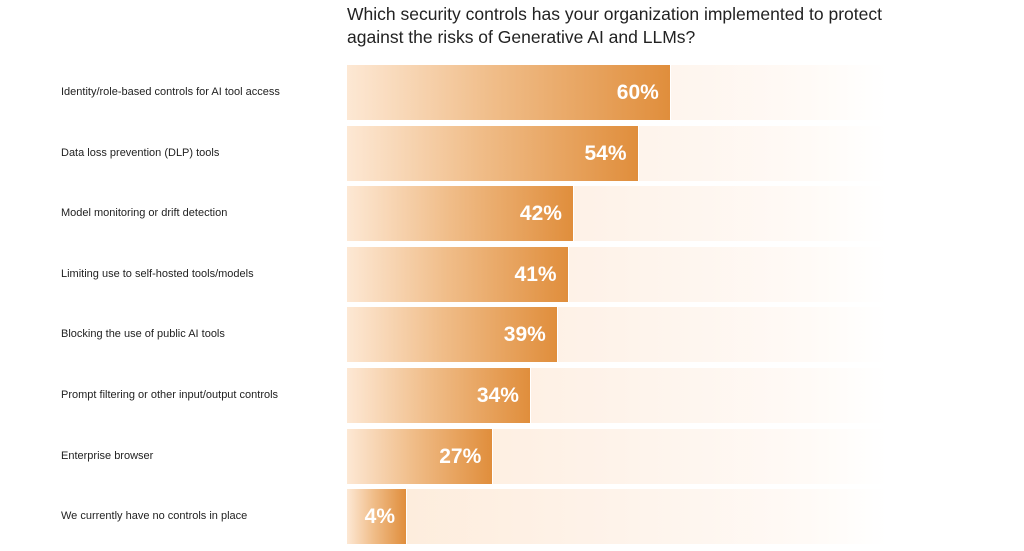 The width and height of the screenshot is (1024, 551). Describe the element at coordinates (157, 273) in the screenshot. I see `category-label: Limiting use to self-hosted tools/models` at that location.